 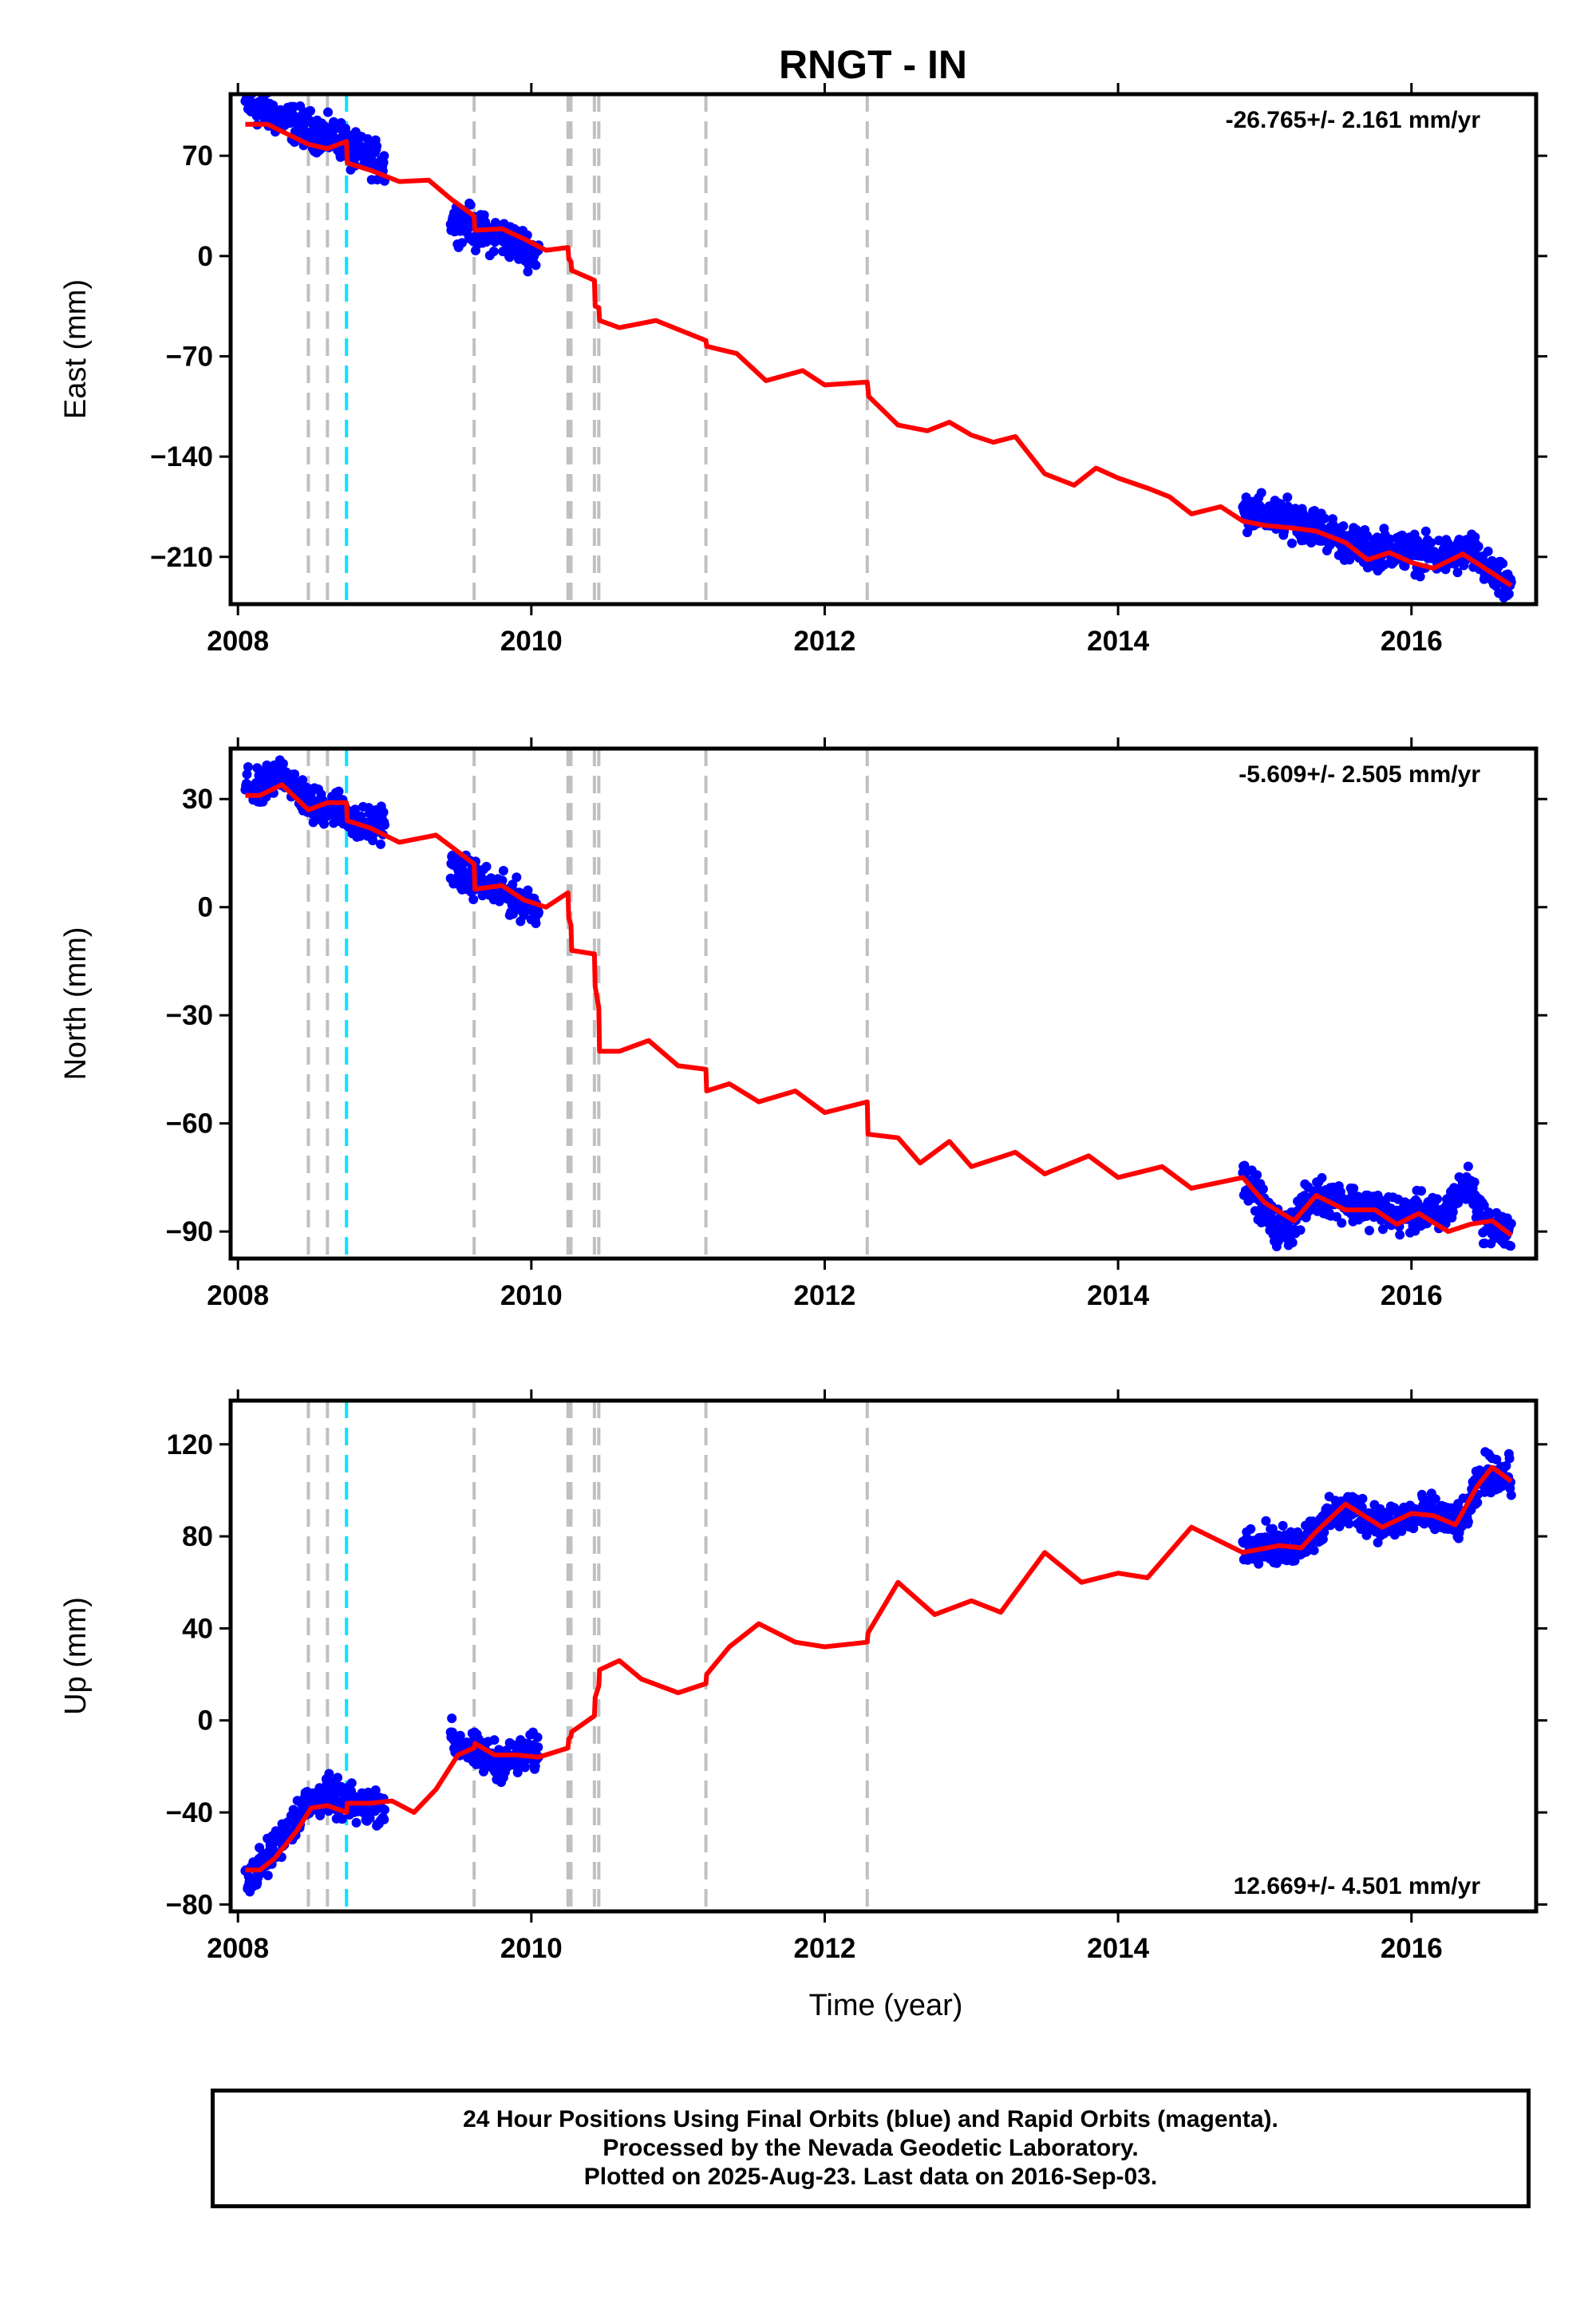 I want to click on y-tick-label: 30, so click(x=197, y=799).